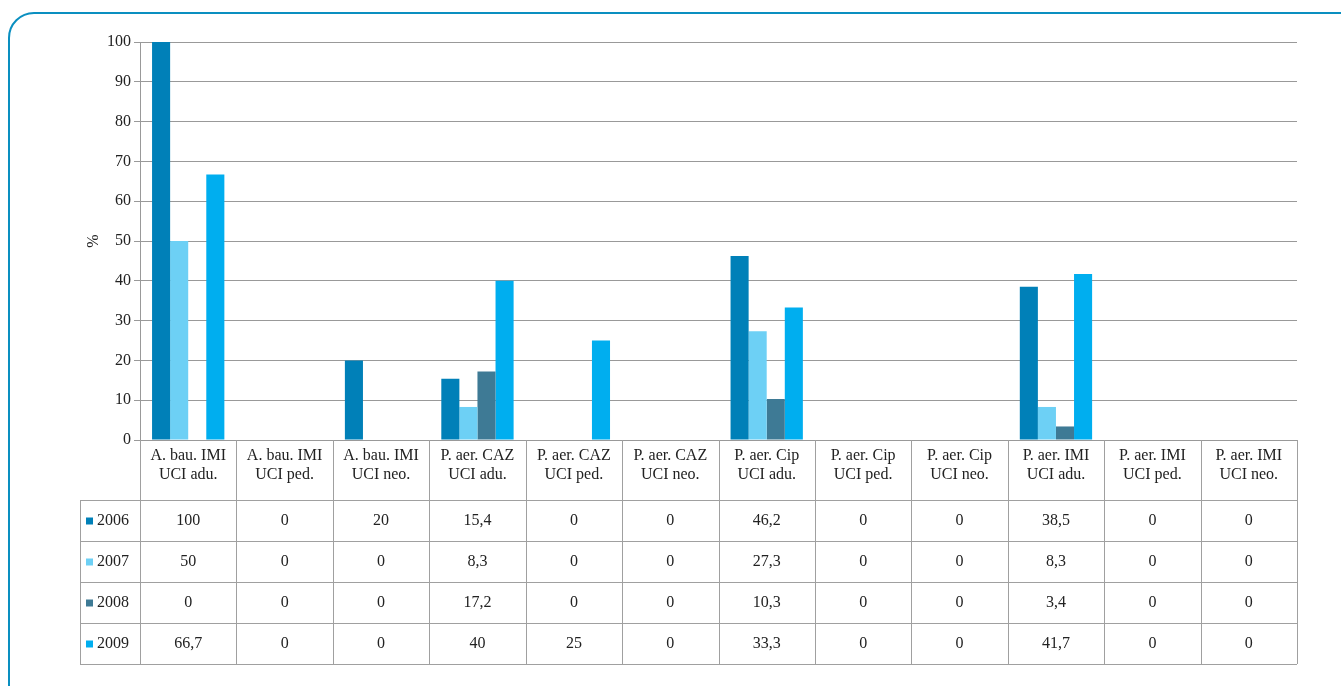  Describe the element at coordinates (766, 642) in the screenshot. I see `data-label: 33,3` at that location.